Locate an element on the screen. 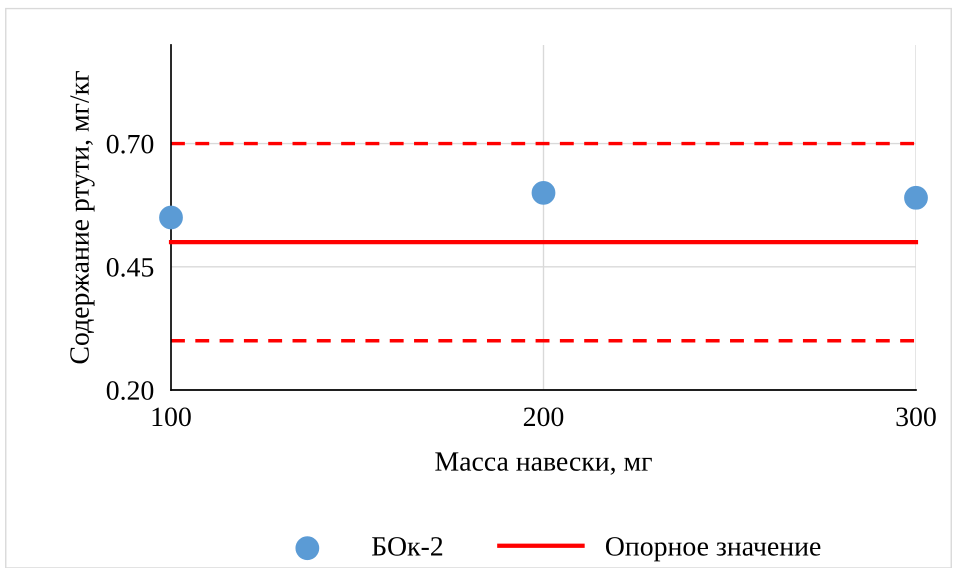  x-axis-title: Масса навески, мг is located at coordinates (543, 463).